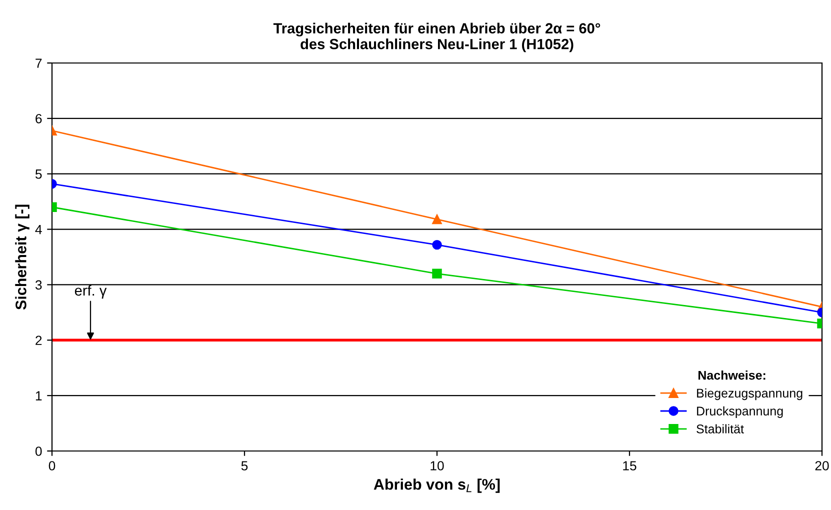  Describe the element at coordinates (749, 394) in the screenshot. I see `legend-label: Biegezugspannung` at that location.